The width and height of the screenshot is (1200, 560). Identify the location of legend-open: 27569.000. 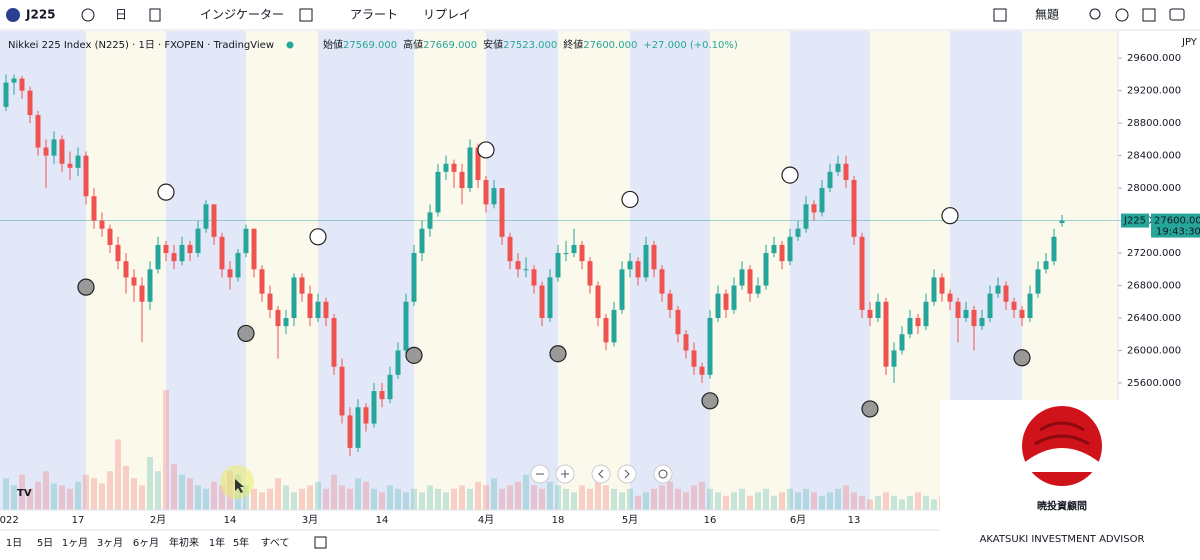
(370, 45).